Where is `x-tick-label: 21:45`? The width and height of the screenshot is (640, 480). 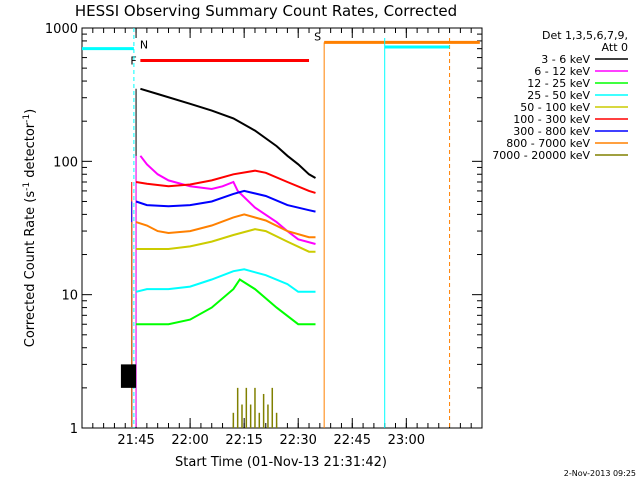
x-tick-label: 21:45 is located at coordinates (135, 440).